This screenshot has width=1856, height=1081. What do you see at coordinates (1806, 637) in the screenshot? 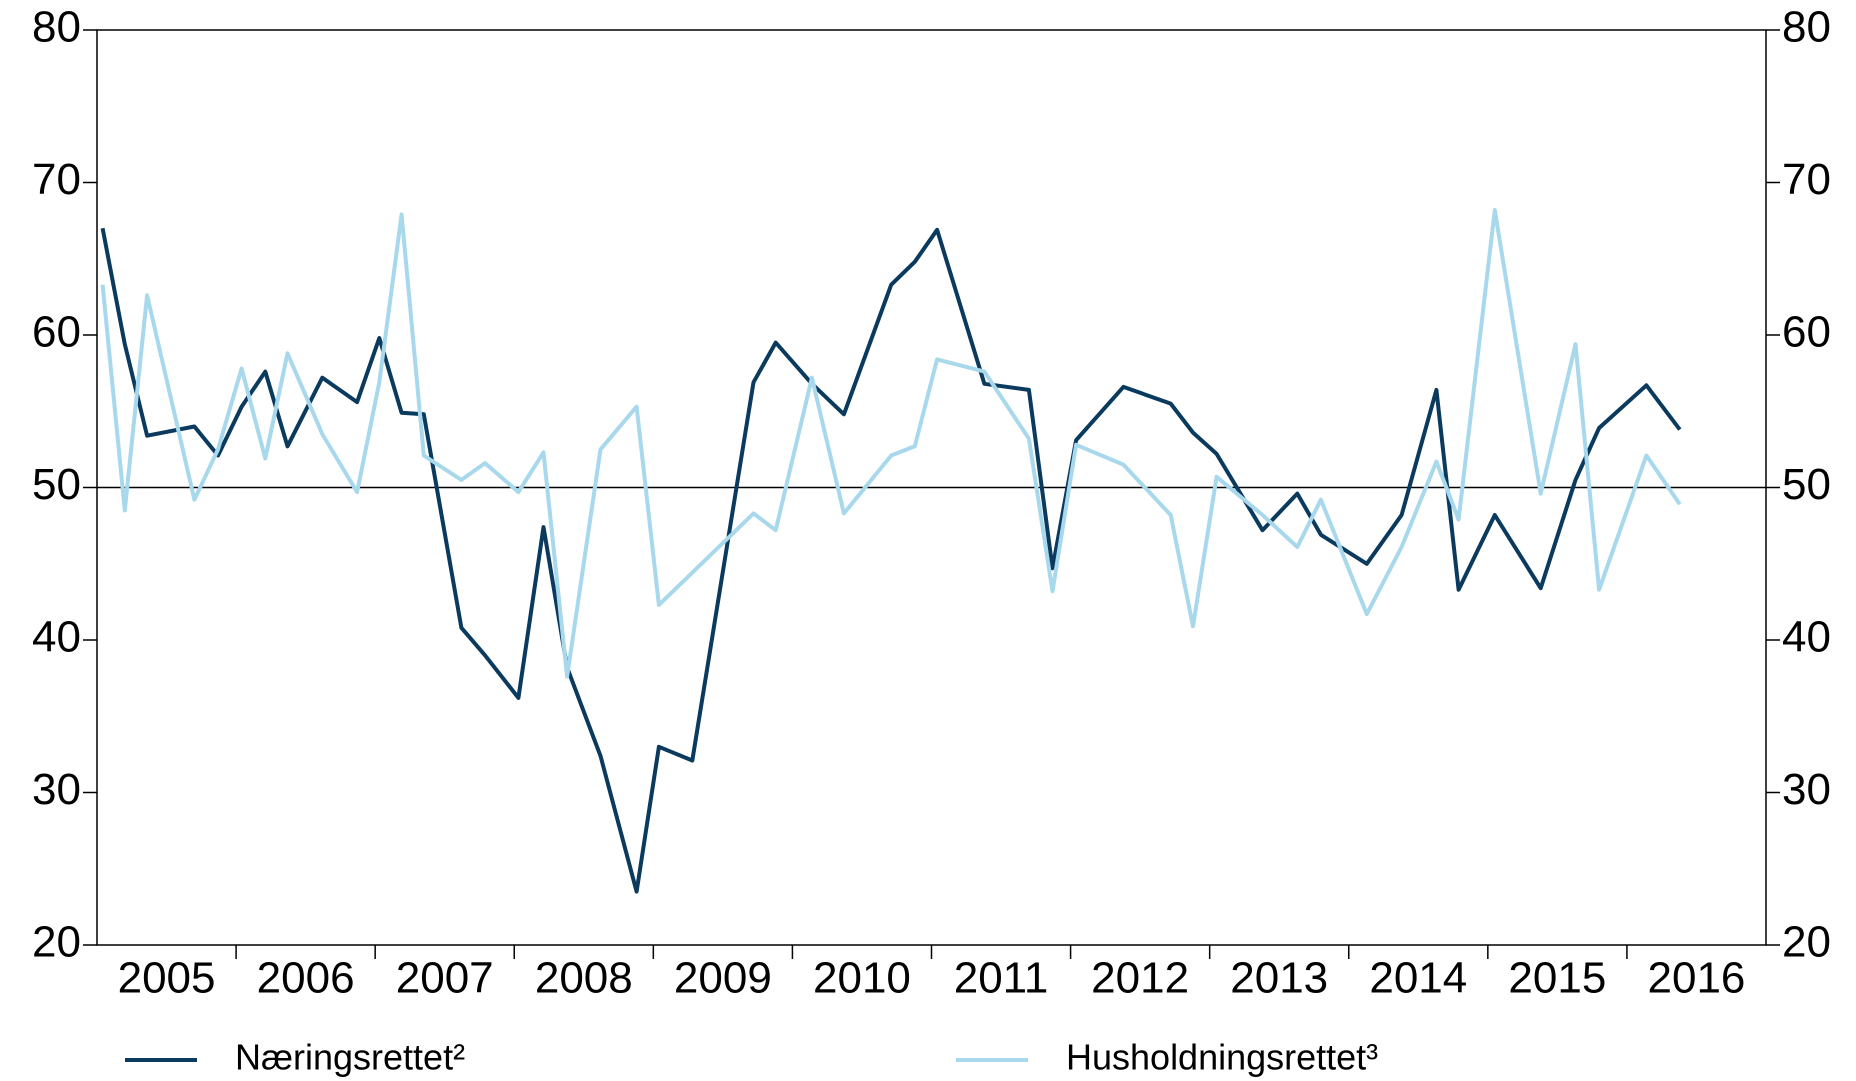
I see `y2-tick-label: 40` at bounding box center [1806, 637].